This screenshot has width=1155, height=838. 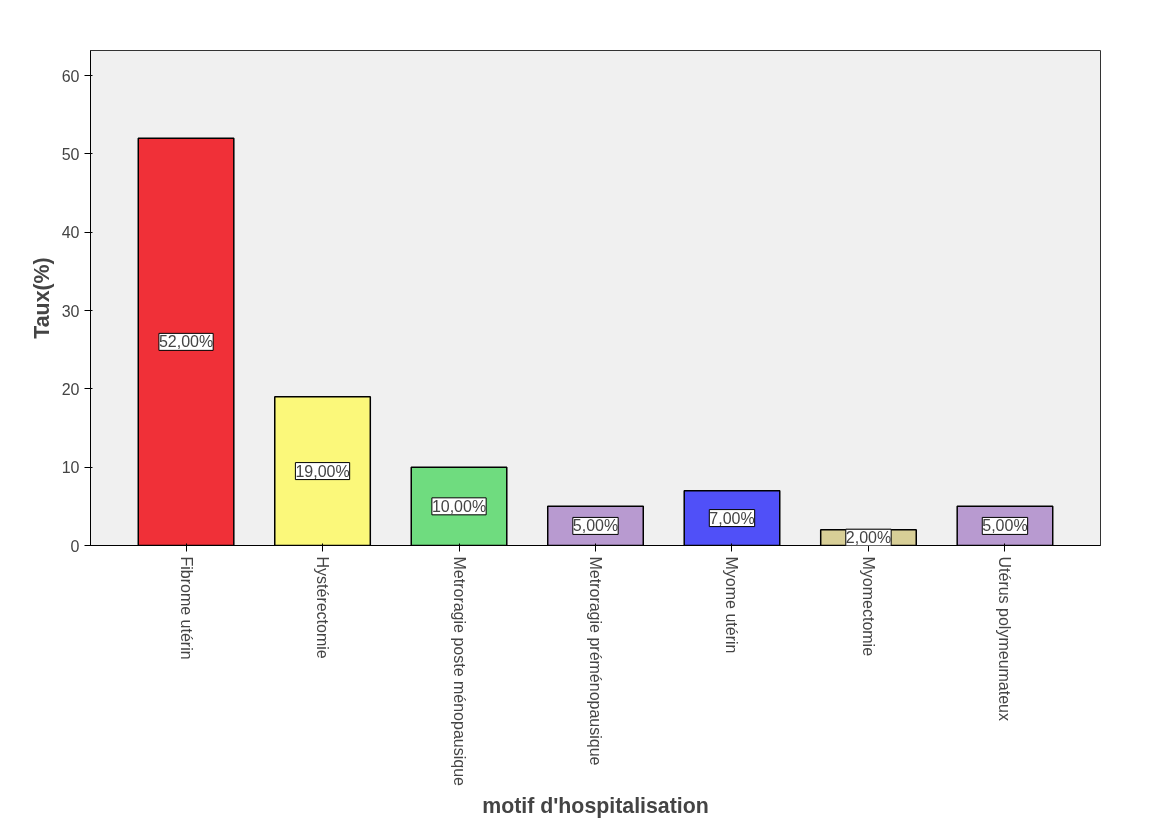 I want to click on y-tick-label: 10, so click(x=70, y=468).